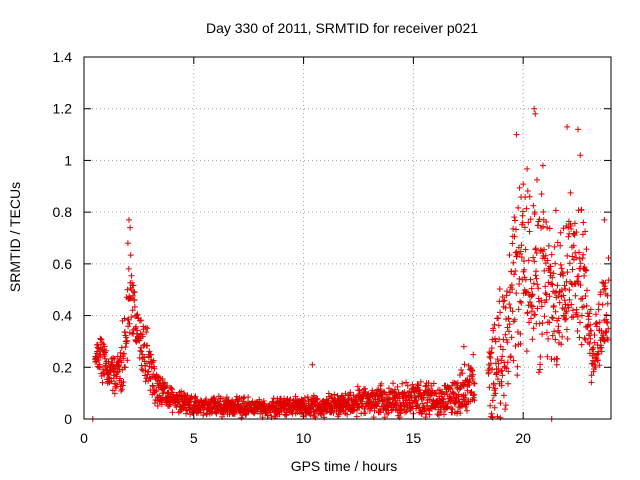  Describe the element at coordinates (68, 419) in the screenshot. I see `y-tick-label: 0` at that location.